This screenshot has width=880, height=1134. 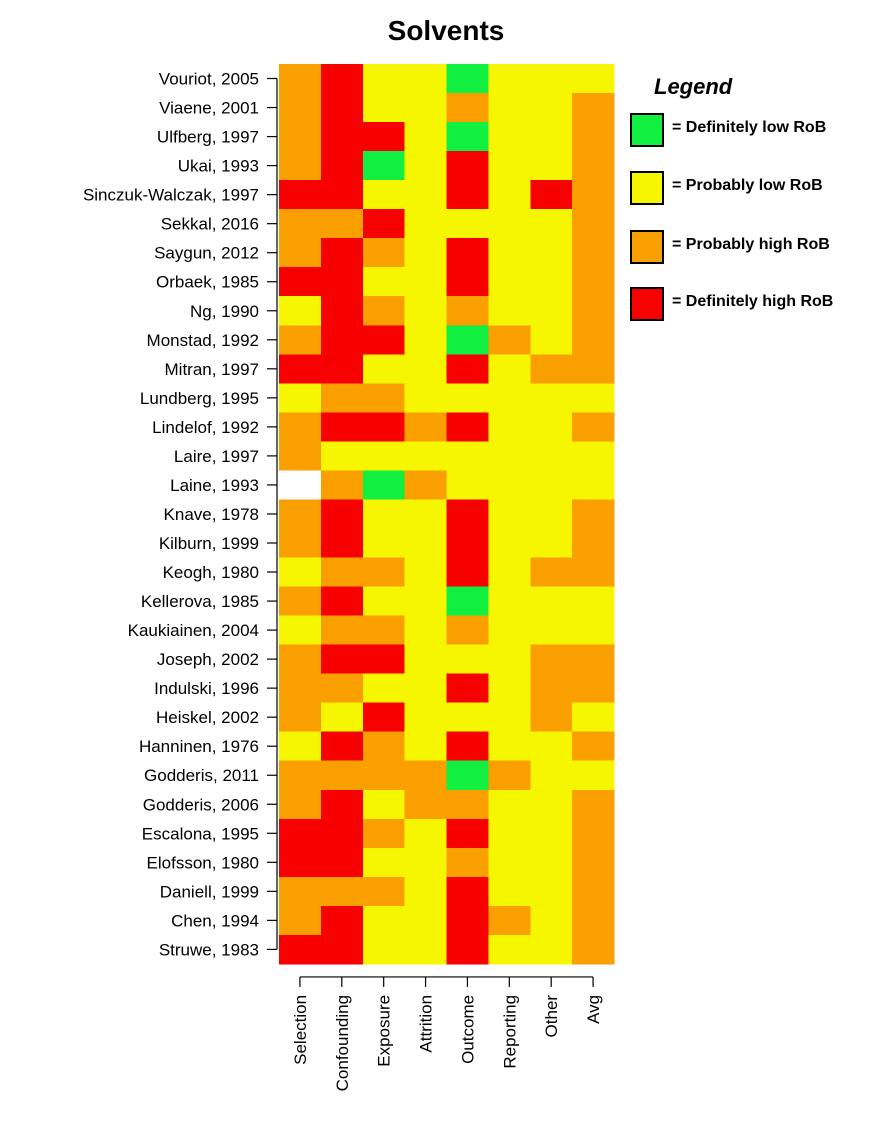 What do you see at coordinates (749, 127) in the screenshot?
I see `legend-label: = Definitely low RoB` at bounding box center [749, 127].